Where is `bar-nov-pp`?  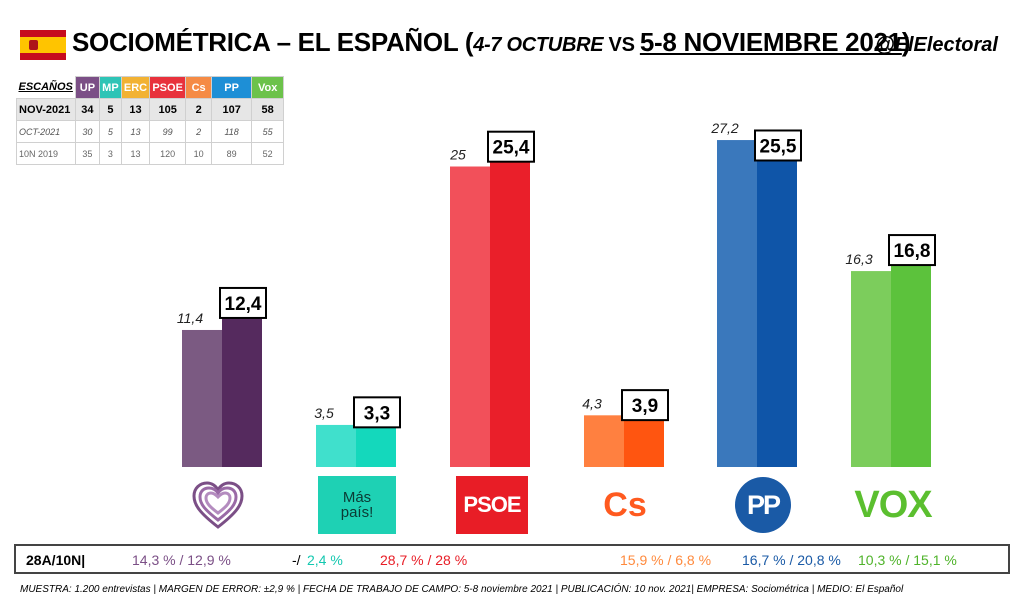
bar-nov-pp is located at coordinates (777, 313).